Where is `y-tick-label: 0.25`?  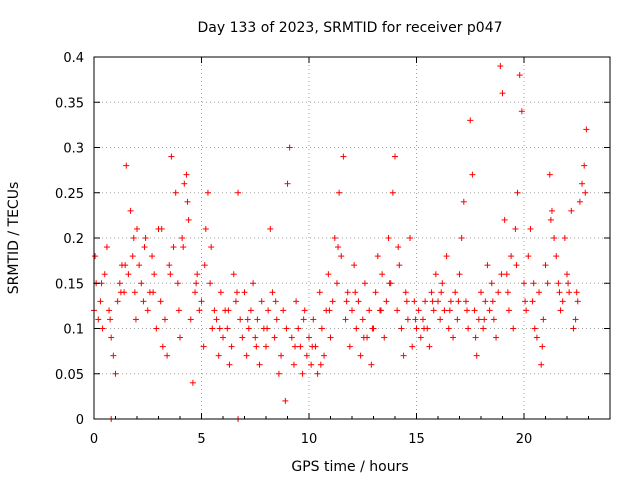 y-tick-label: 0.25 is located at coordinates (69, 194).